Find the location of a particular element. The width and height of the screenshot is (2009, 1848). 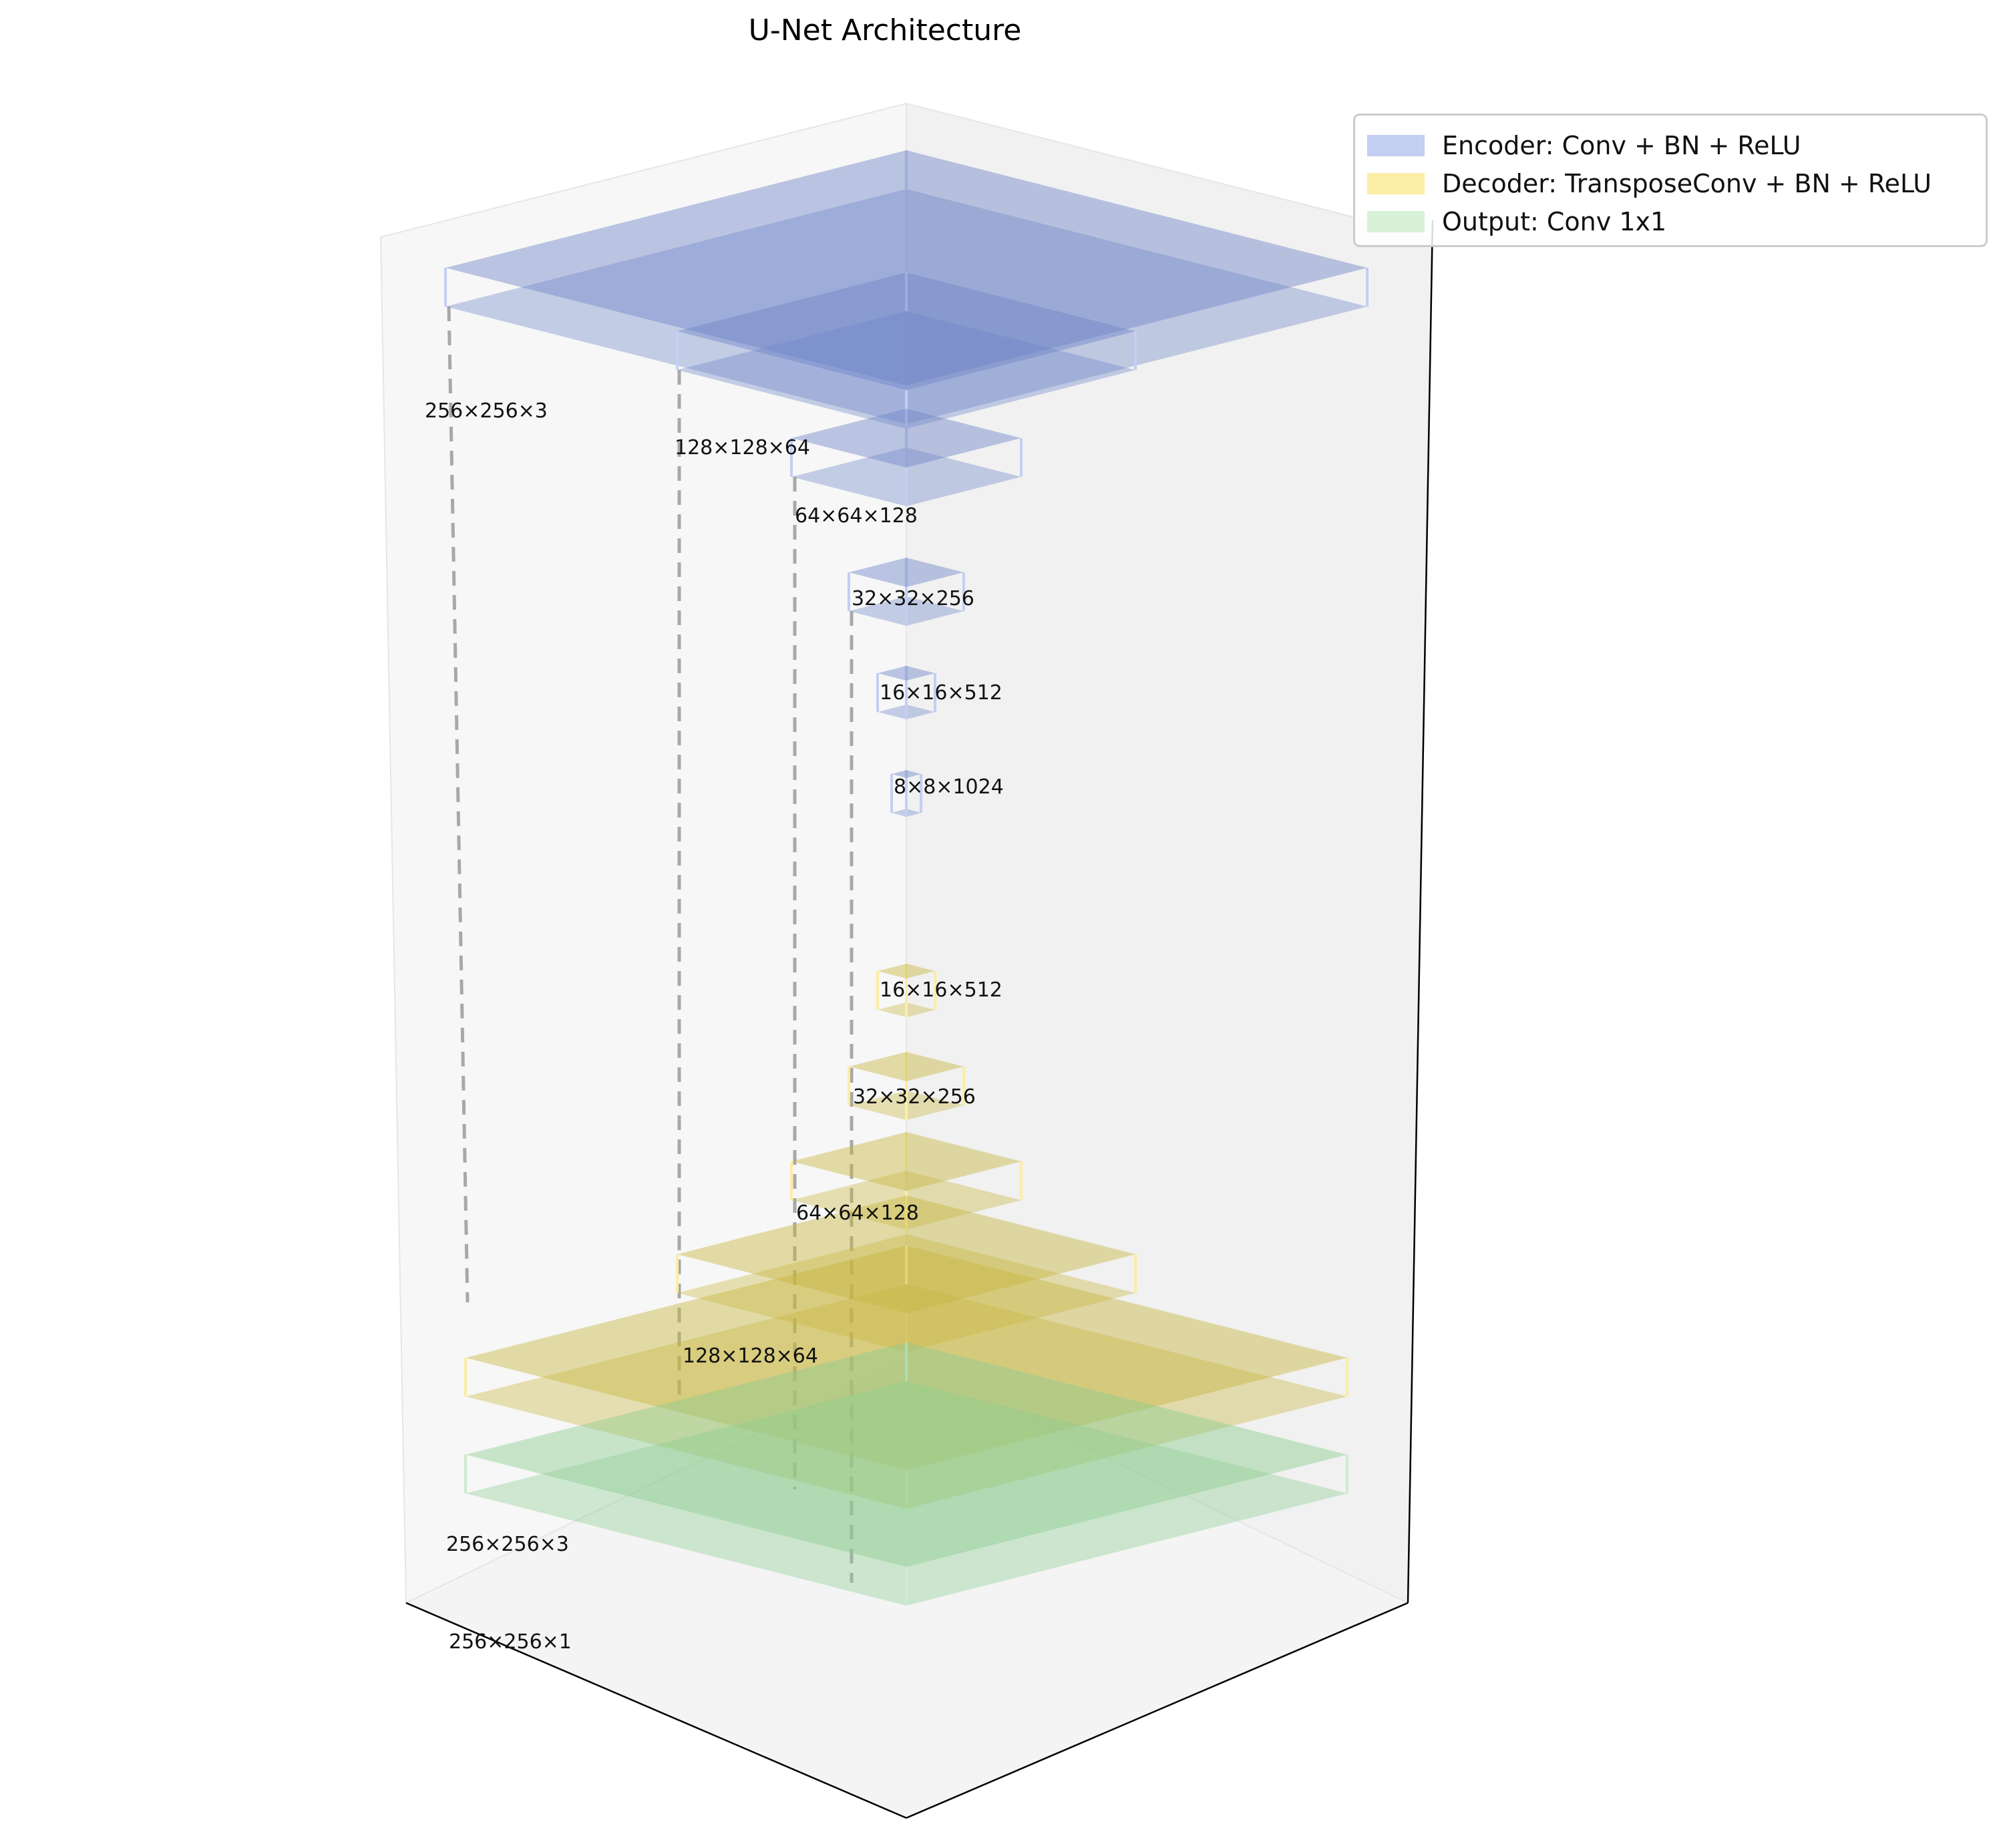

legend-label-output: Output: Conv 1x1 is located at coordinates (1554, 221).